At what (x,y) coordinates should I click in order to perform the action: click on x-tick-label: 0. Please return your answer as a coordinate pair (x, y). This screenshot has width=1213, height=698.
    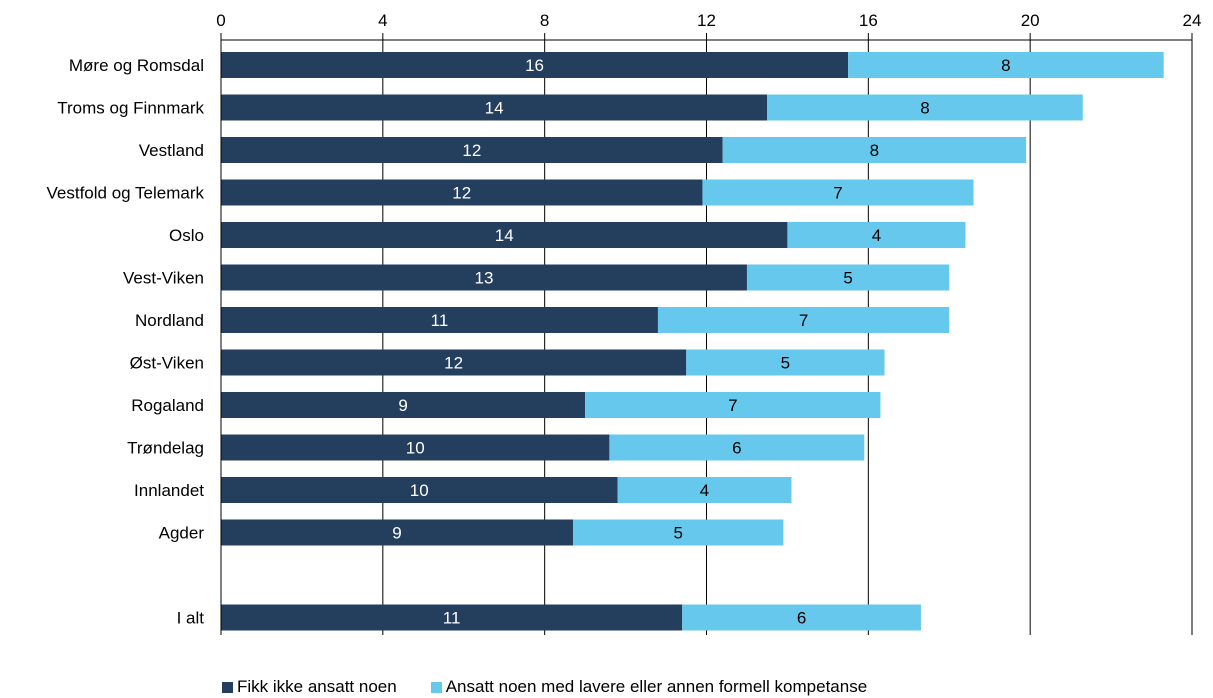
    Looking at the image, I should click on (220, 20).